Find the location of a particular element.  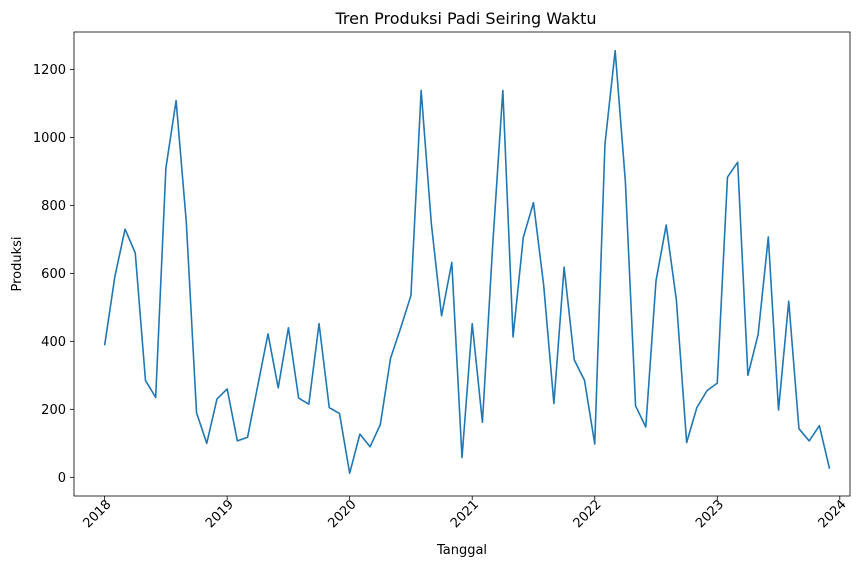

y-axis: 0 200 400 600 800 1000 1200 is located at coordinates (53, 274).